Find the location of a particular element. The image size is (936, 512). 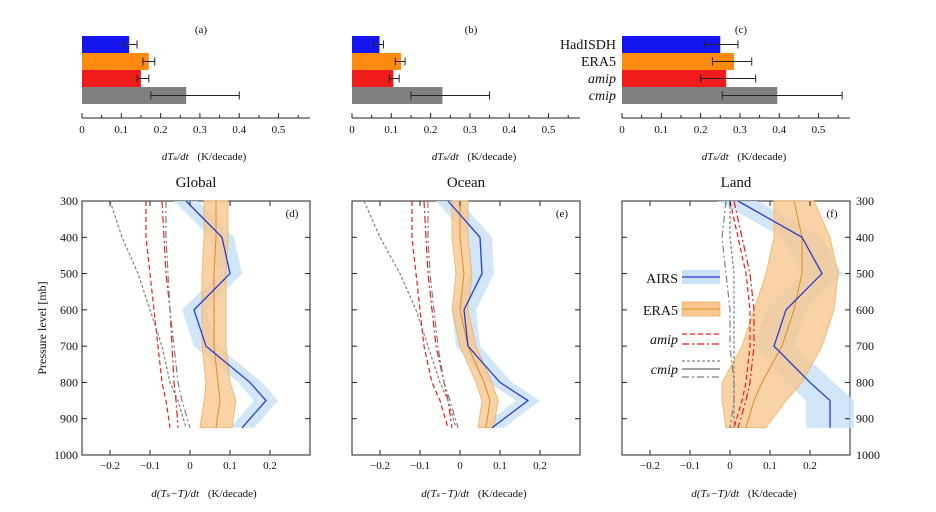

bar-panel-3: (c) 0 0.1 0.2 0.3 0.4 0.5 dTₛ/dt (K/decade) is located at coordinates (734, 93).